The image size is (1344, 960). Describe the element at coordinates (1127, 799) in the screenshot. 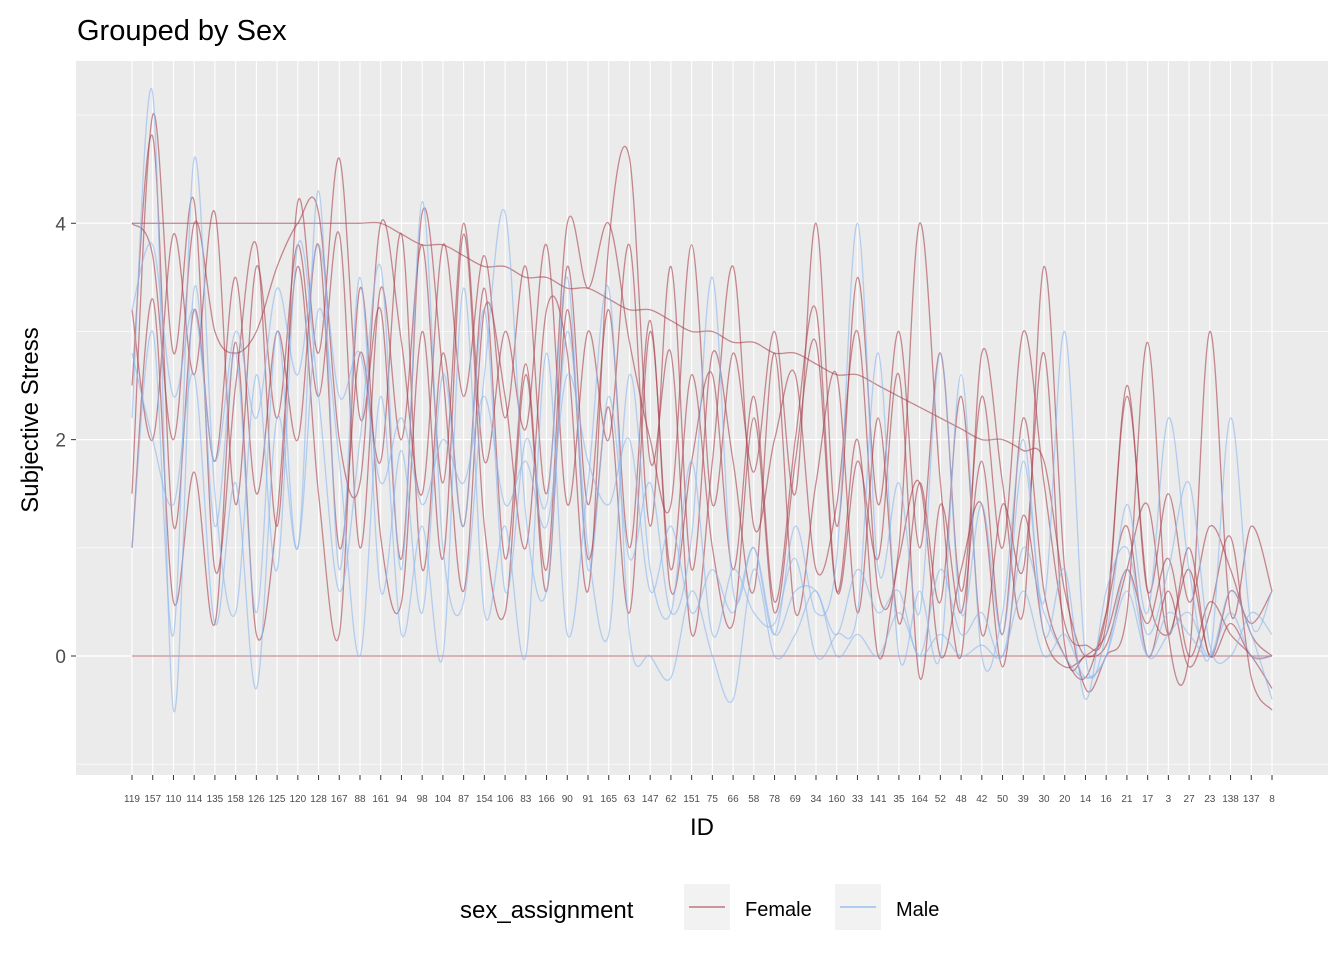

I see `x-tick-label: 21` at that location.